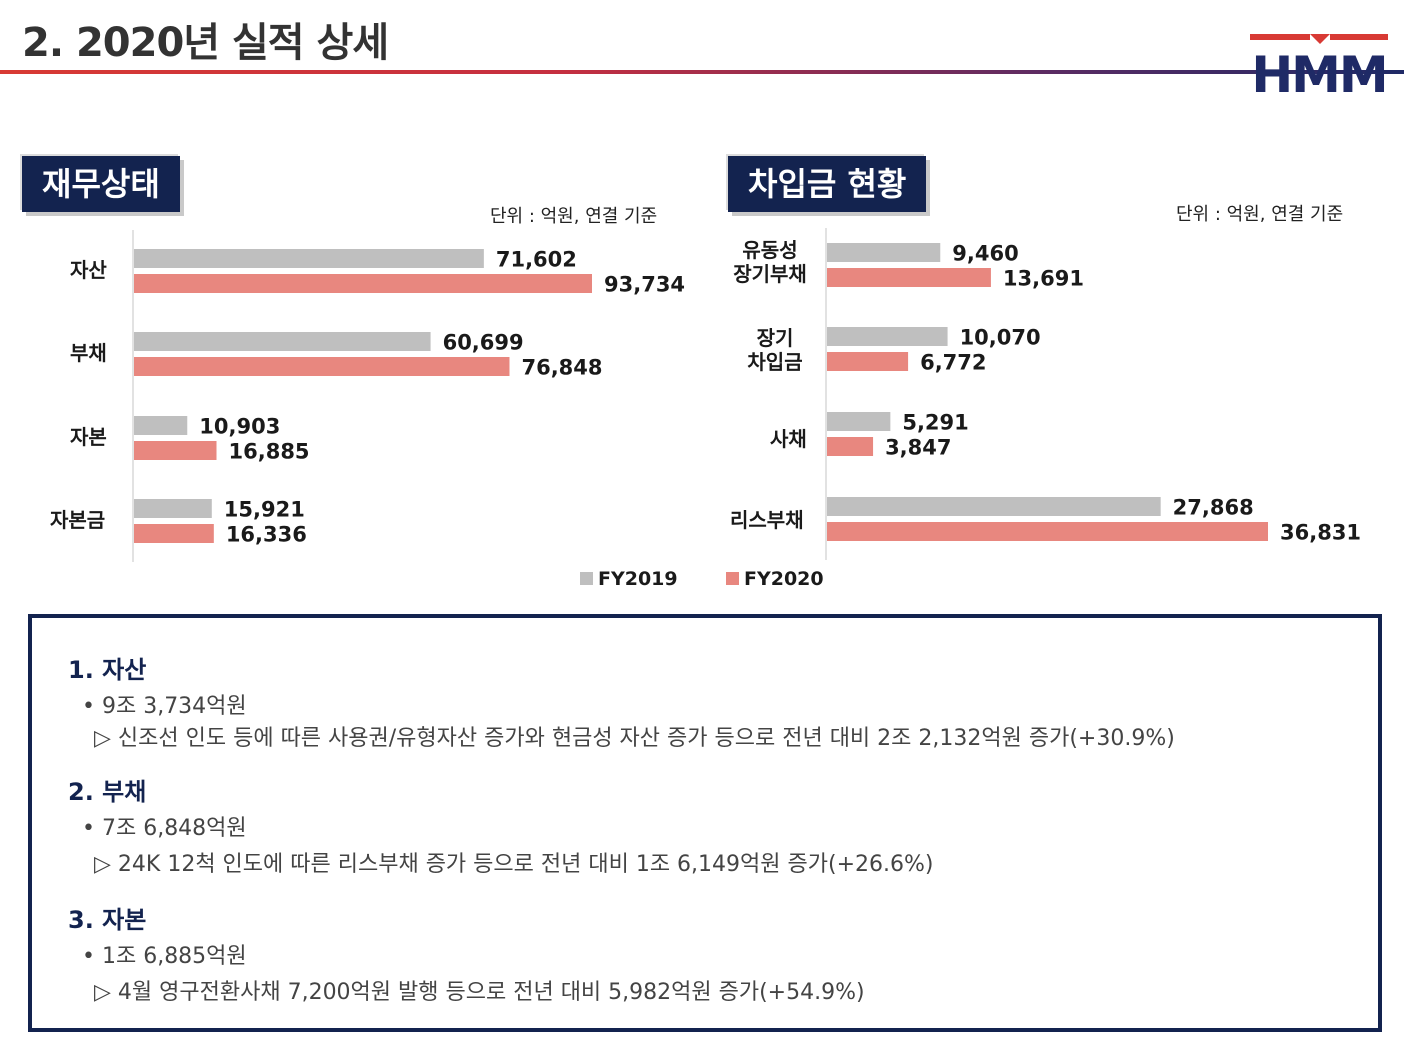 Image resolution: width=1404 pixels, height=1046 pixels. What do you see at coordinates (78, 520) in the screenshot?
I see `financial-category-label: 자본금` at bounding box center [78, 520].